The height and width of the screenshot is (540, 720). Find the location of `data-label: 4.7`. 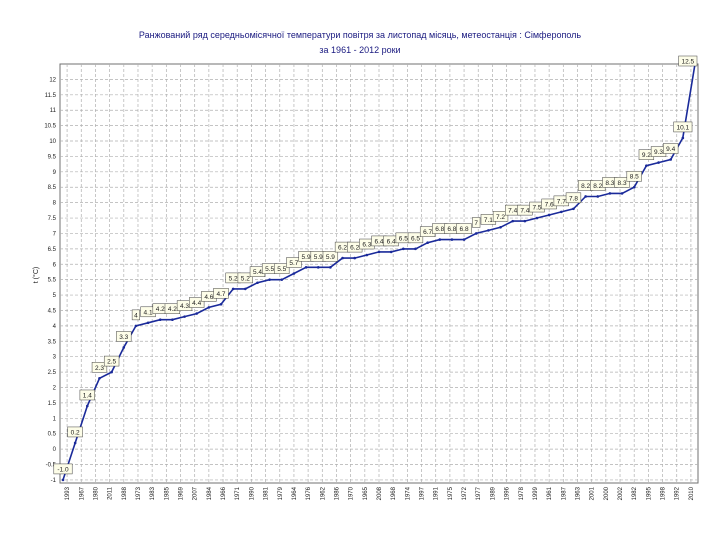

data-label: 4.7 is located at coordinates (220, 294).